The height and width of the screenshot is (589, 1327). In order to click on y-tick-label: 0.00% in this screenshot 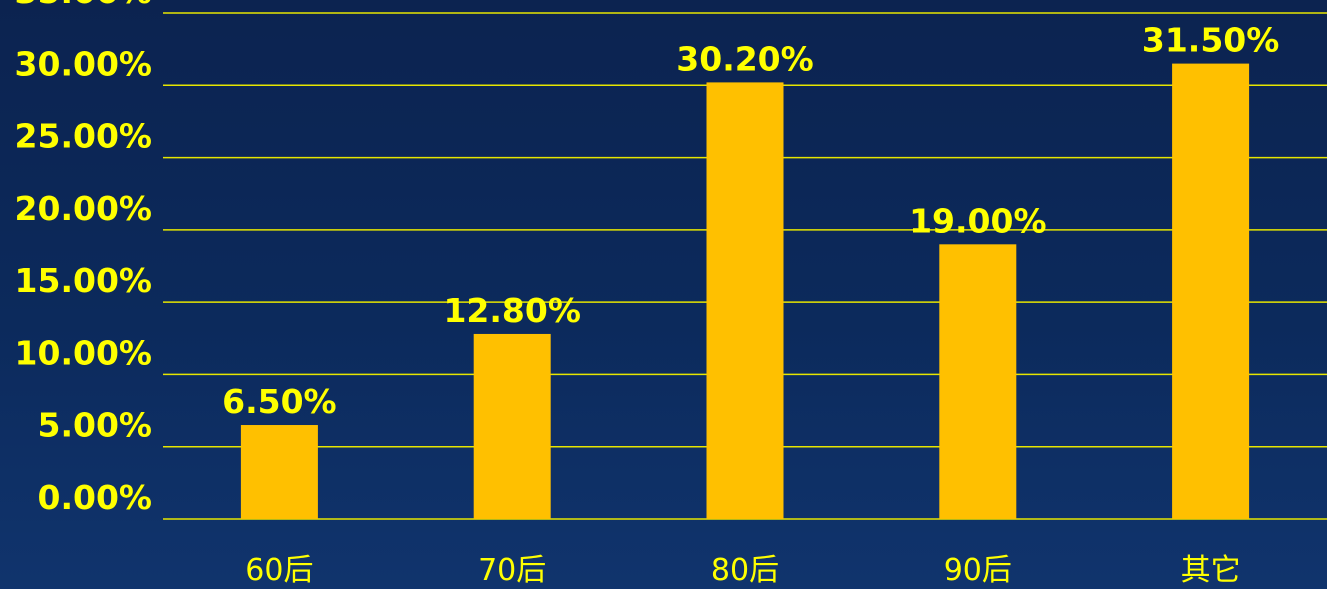, I will do `click(95, 497)`.